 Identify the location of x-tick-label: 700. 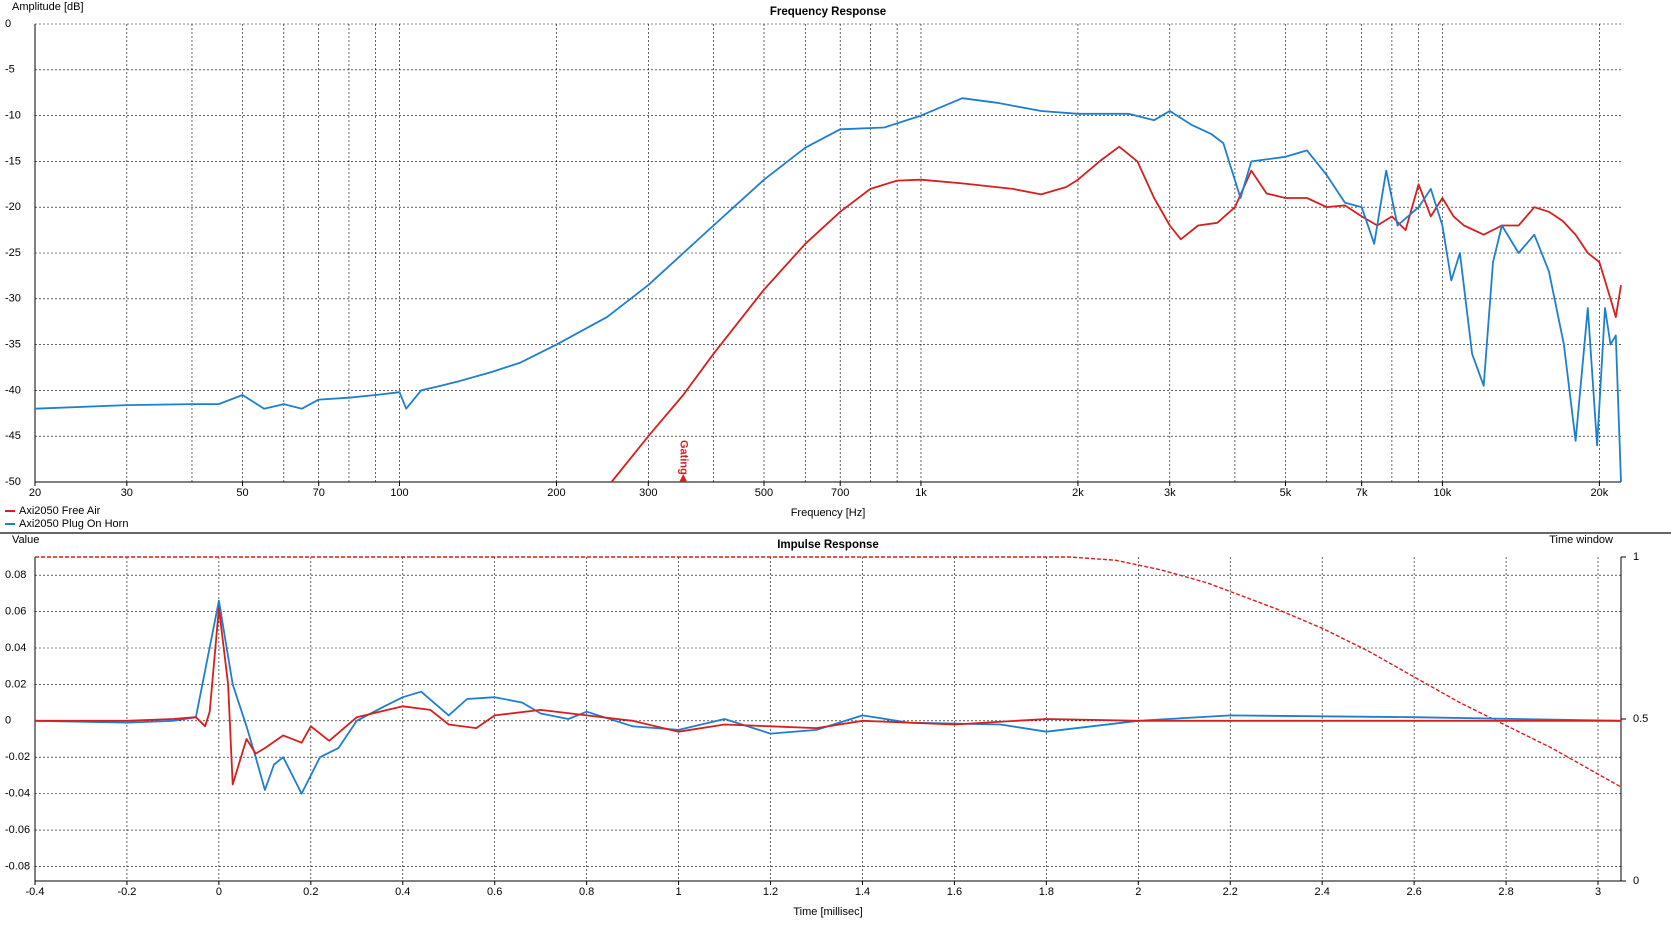
(840, 493).